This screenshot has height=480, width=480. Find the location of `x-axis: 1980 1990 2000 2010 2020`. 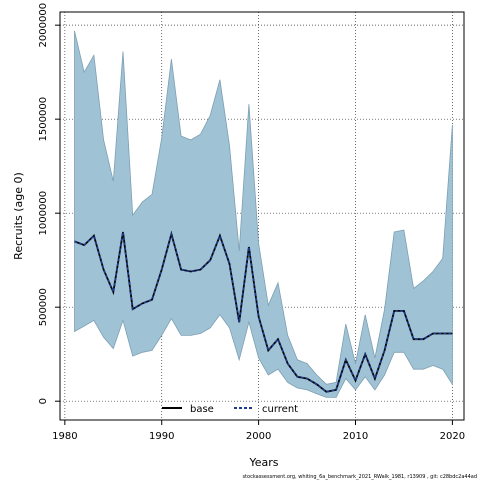

x-axis: 1980 1990 2000 2010 2020 is located at coordinates (258, 431).